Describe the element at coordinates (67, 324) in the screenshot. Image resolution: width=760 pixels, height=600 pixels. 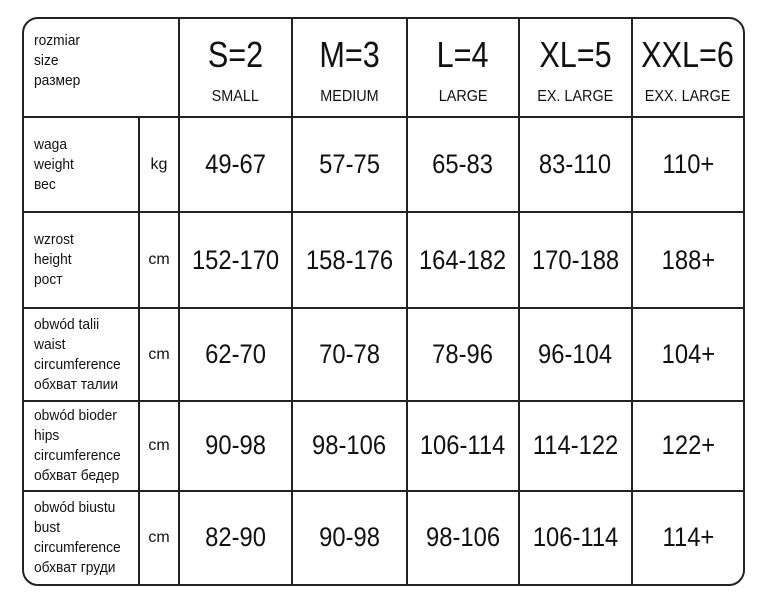
I see `label-line: obwód talii` at that location.